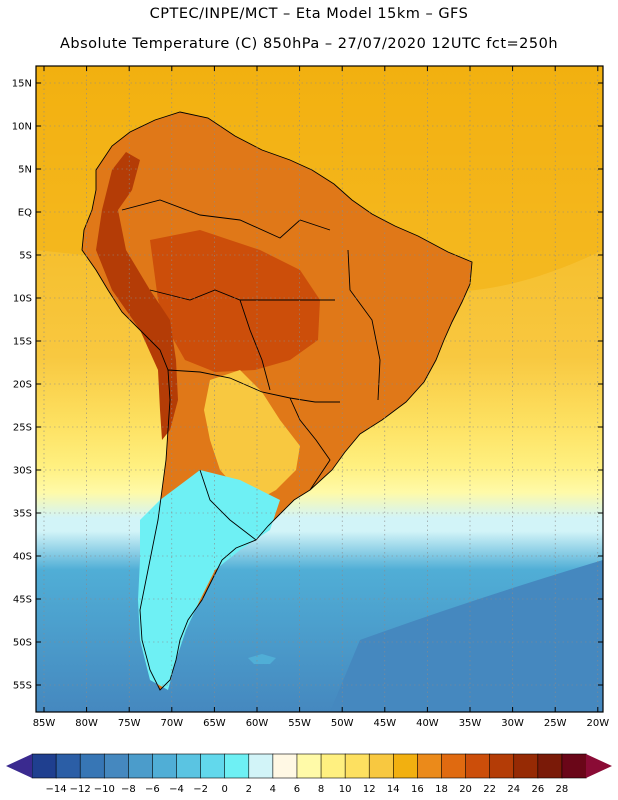 This screenshot has width=618, height=800. What do you see at coordinates (22, 514) in the screenshot?
I see `lat-label: 35S` at bounding box center [22, 514].